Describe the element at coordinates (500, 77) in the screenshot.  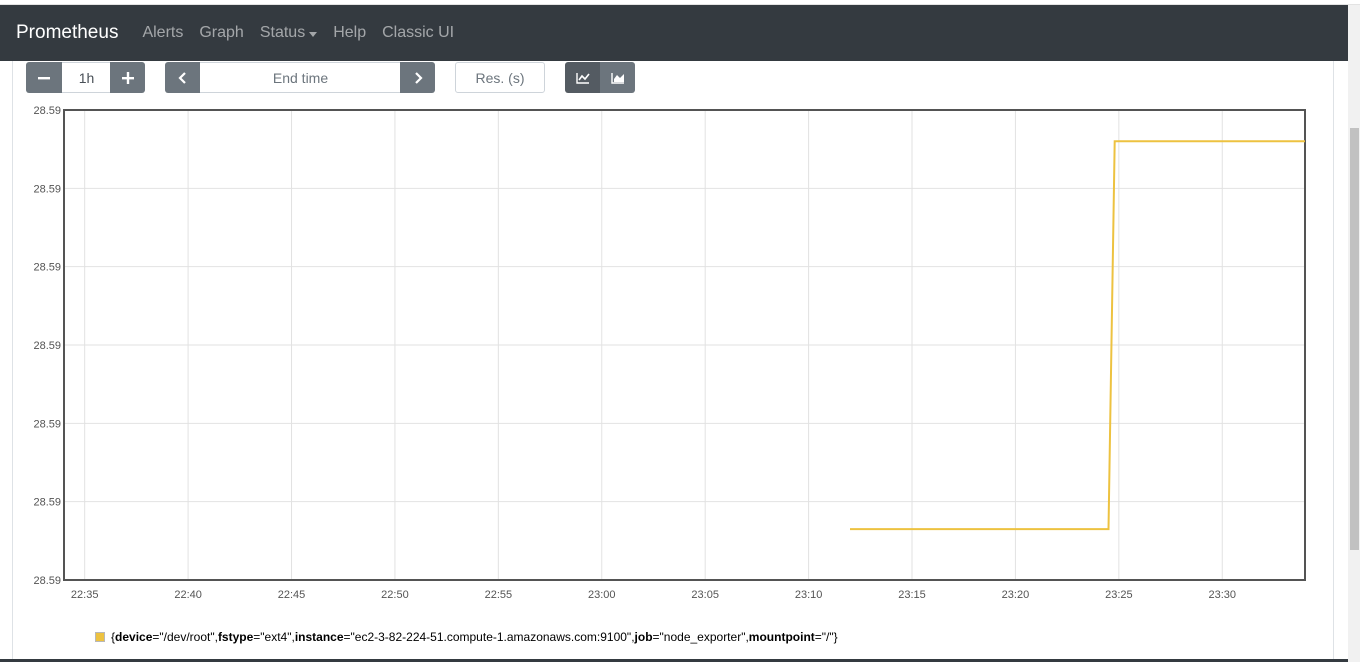
I see `resolution-input: Res. (s)` at that location.